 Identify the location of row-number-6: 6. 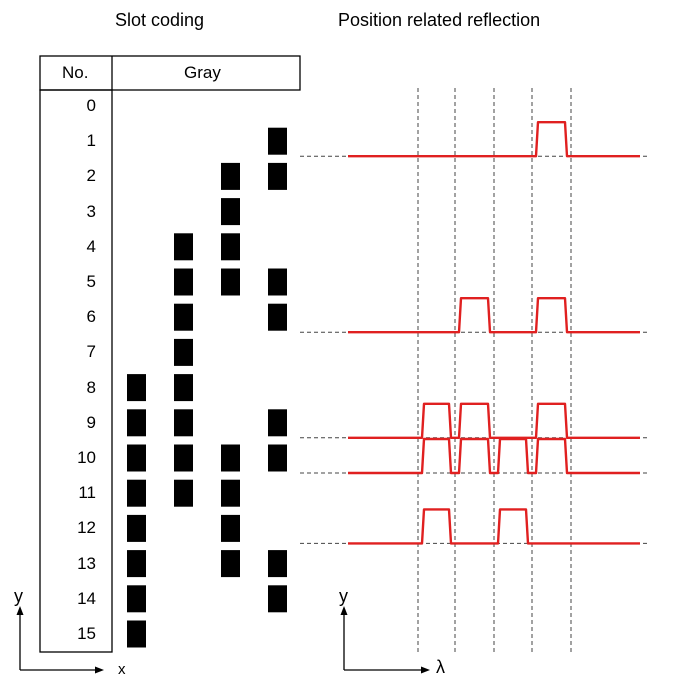
(91, 317).